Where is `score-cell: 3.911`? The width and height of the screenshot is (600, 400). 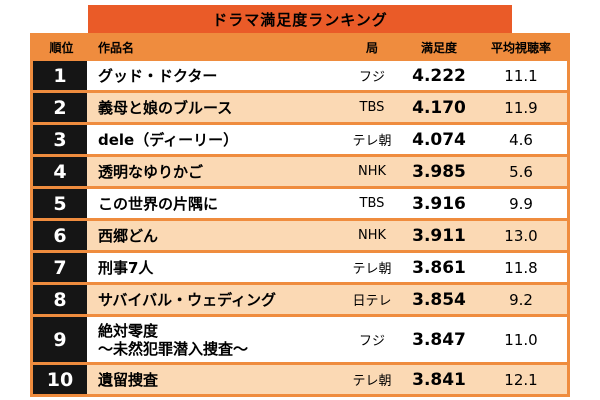
score-cell: 3.911 is located at coordinates (439, 235).